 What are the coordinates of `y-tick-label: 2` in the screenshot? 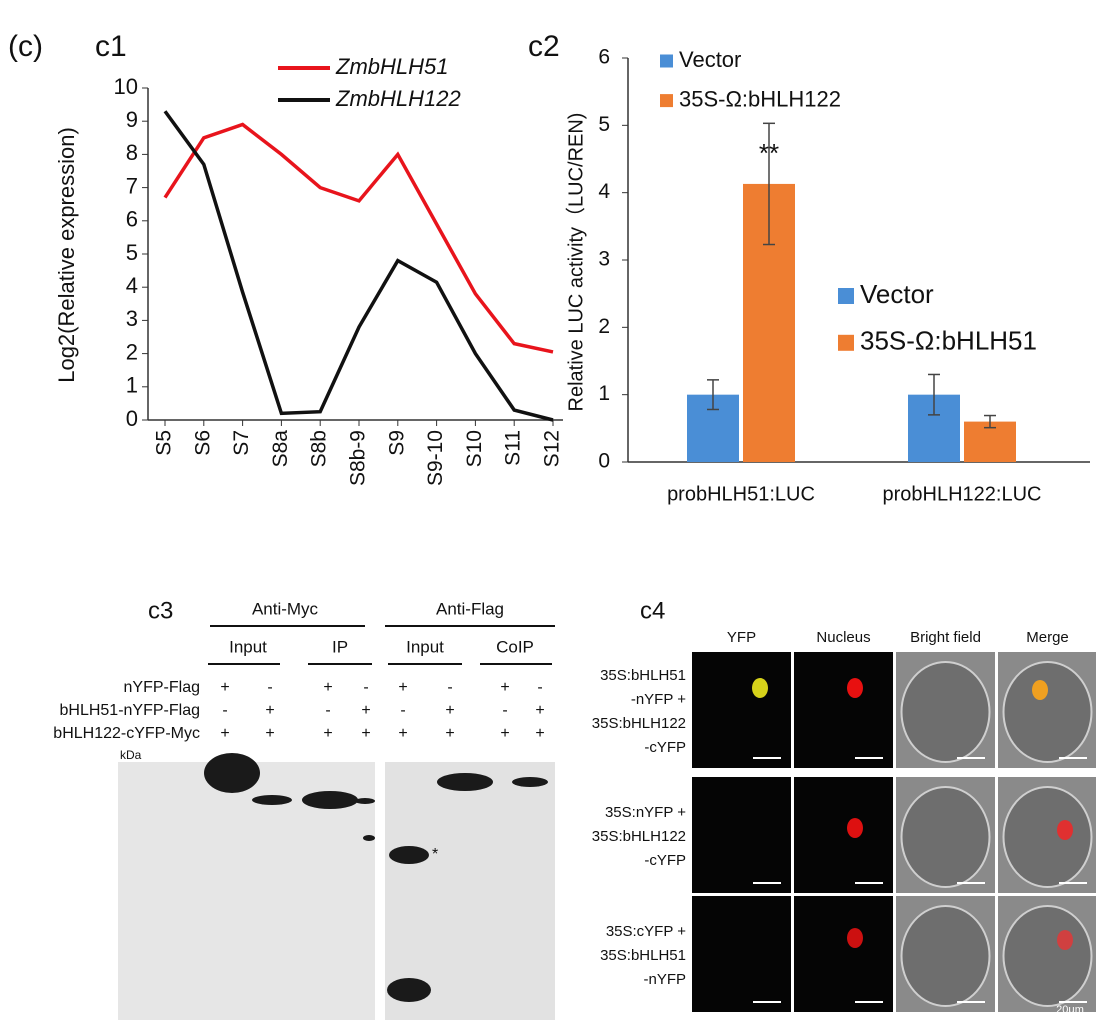 It's located at (132, 351).